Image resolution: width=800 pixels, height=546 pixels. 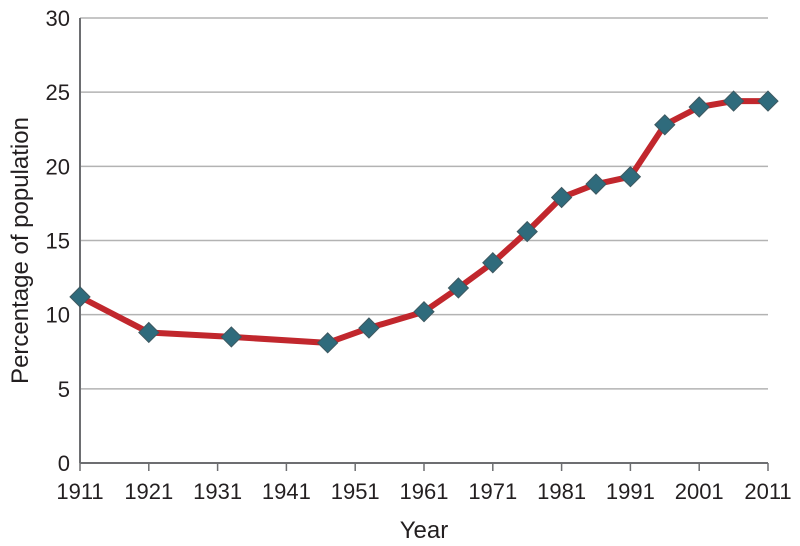 What do you see at coordinates (527, 231) in the screenshot?
I see `data-point-1976` at bounding box center [527, 231].